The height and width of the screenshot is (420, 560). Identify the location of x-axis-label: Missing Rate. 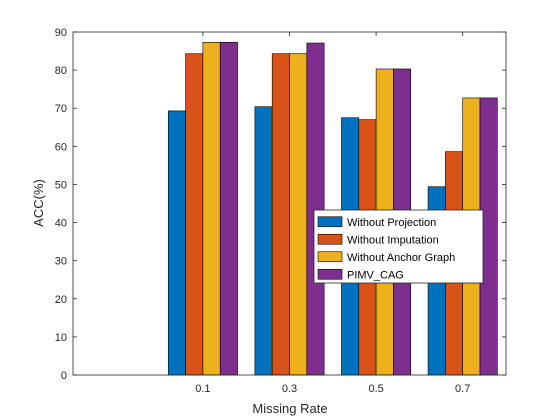
(289, 408).